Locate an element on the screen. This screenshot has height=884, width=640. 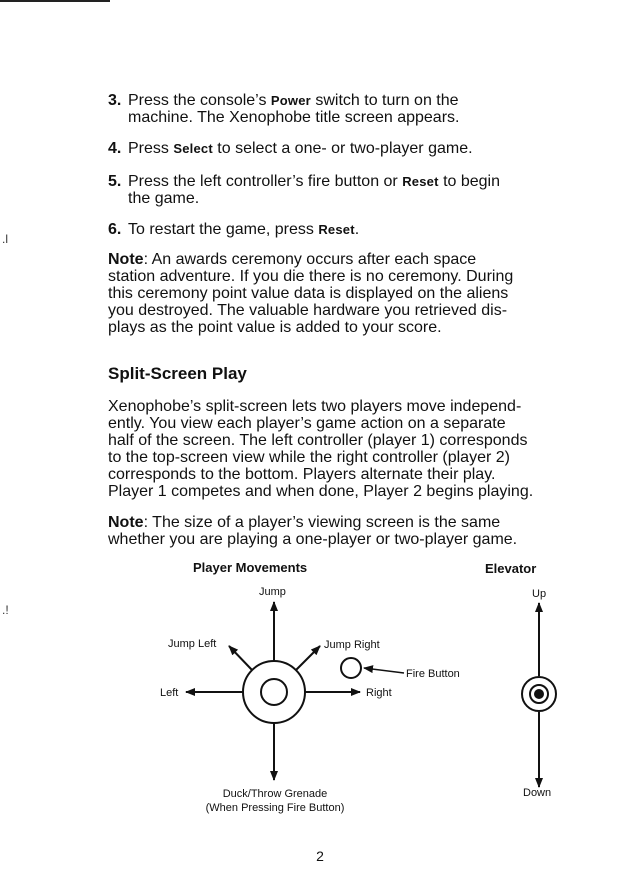
elevator-outer-circle is located at coordinates (539, 694).